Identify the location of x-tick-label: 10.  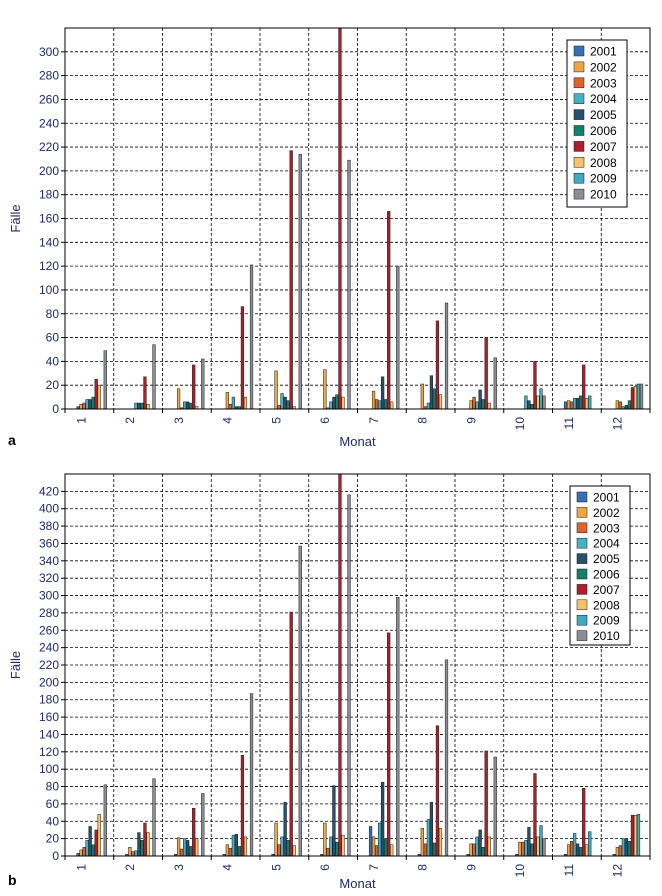
(520, 424).